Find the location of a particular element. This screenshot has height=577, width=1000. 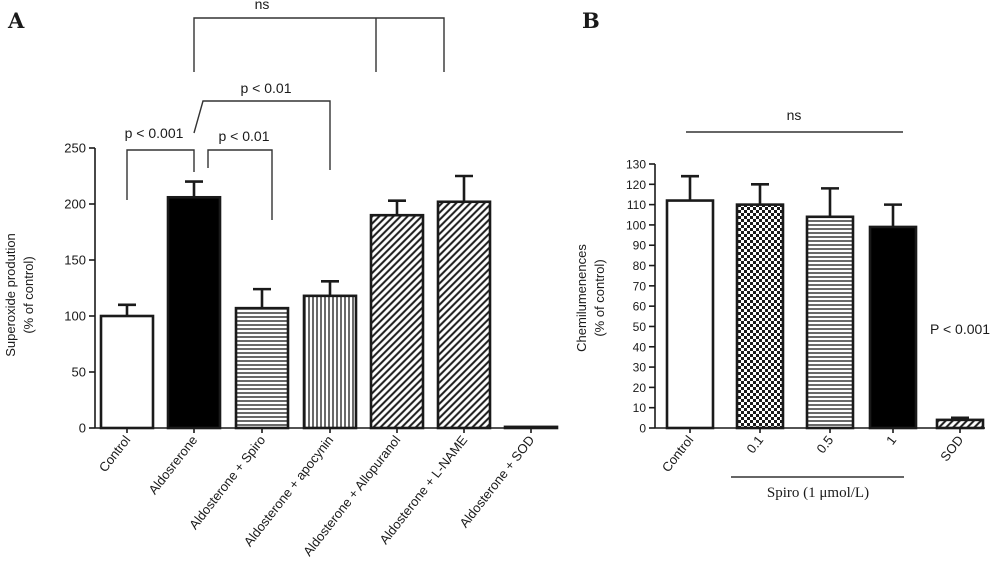

y-tick-label-b-5: 50 is located at coordinates (640, 327).